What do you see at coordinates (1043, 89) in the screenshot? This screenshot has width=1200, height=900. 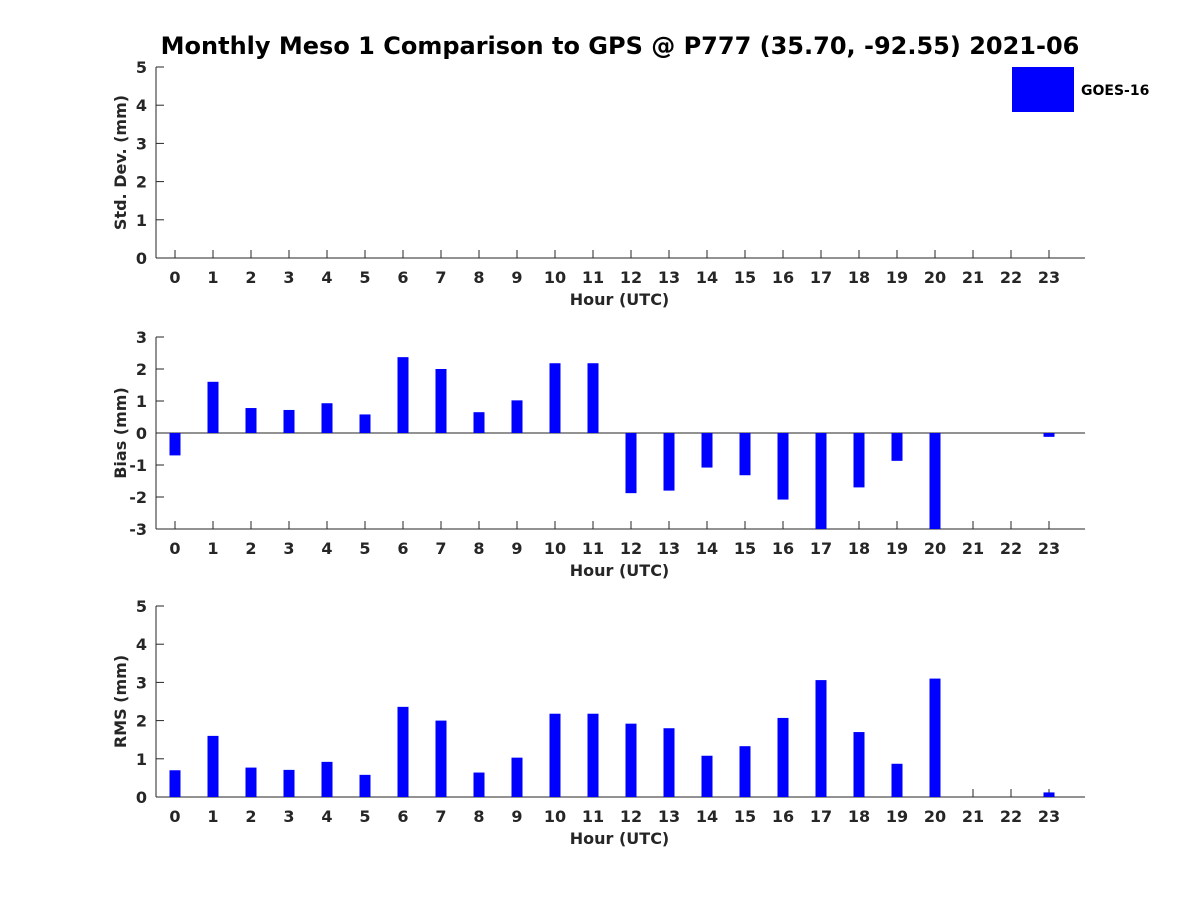 I see `legend-swatch` at bounding box center [1043, 89].